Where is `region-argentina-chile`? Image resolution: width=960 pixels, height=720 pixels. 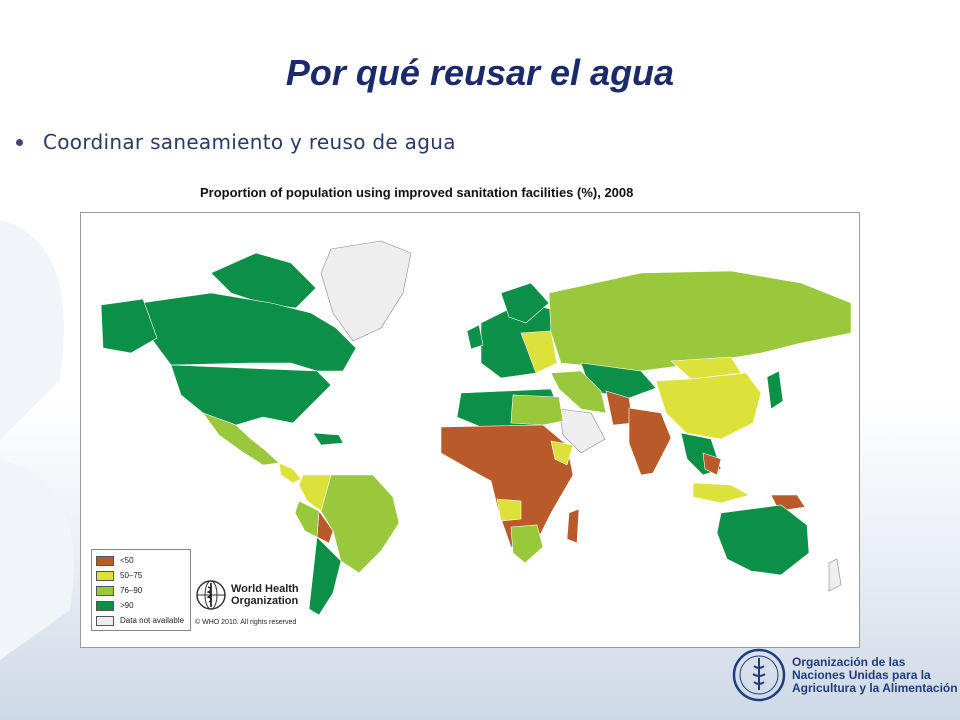 region-argentina-chile is located at coordinates (325, 576).